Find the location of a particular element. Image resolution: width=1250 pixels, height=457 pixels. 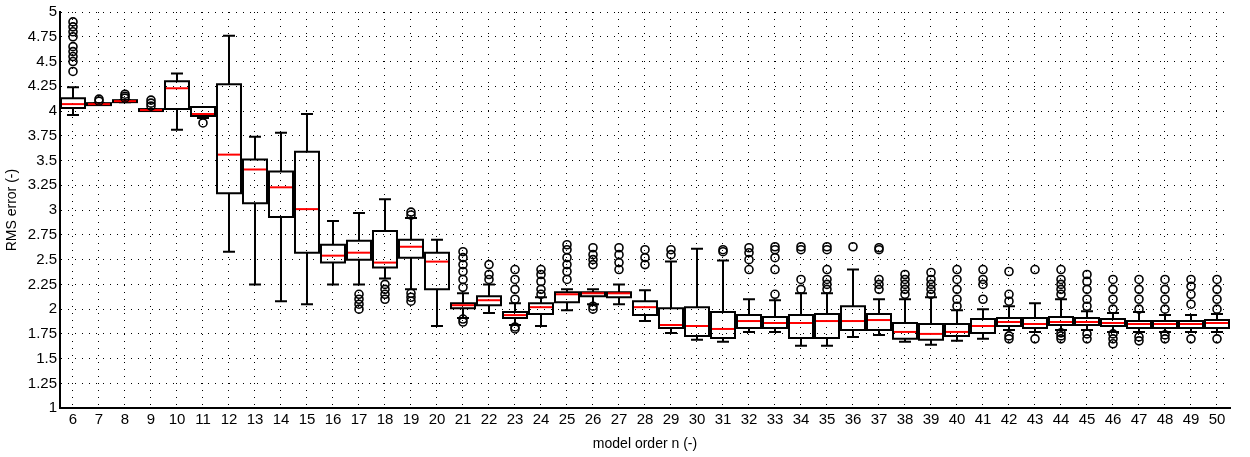

x-tick-label: 42 is located at coordinates (1009, 419).